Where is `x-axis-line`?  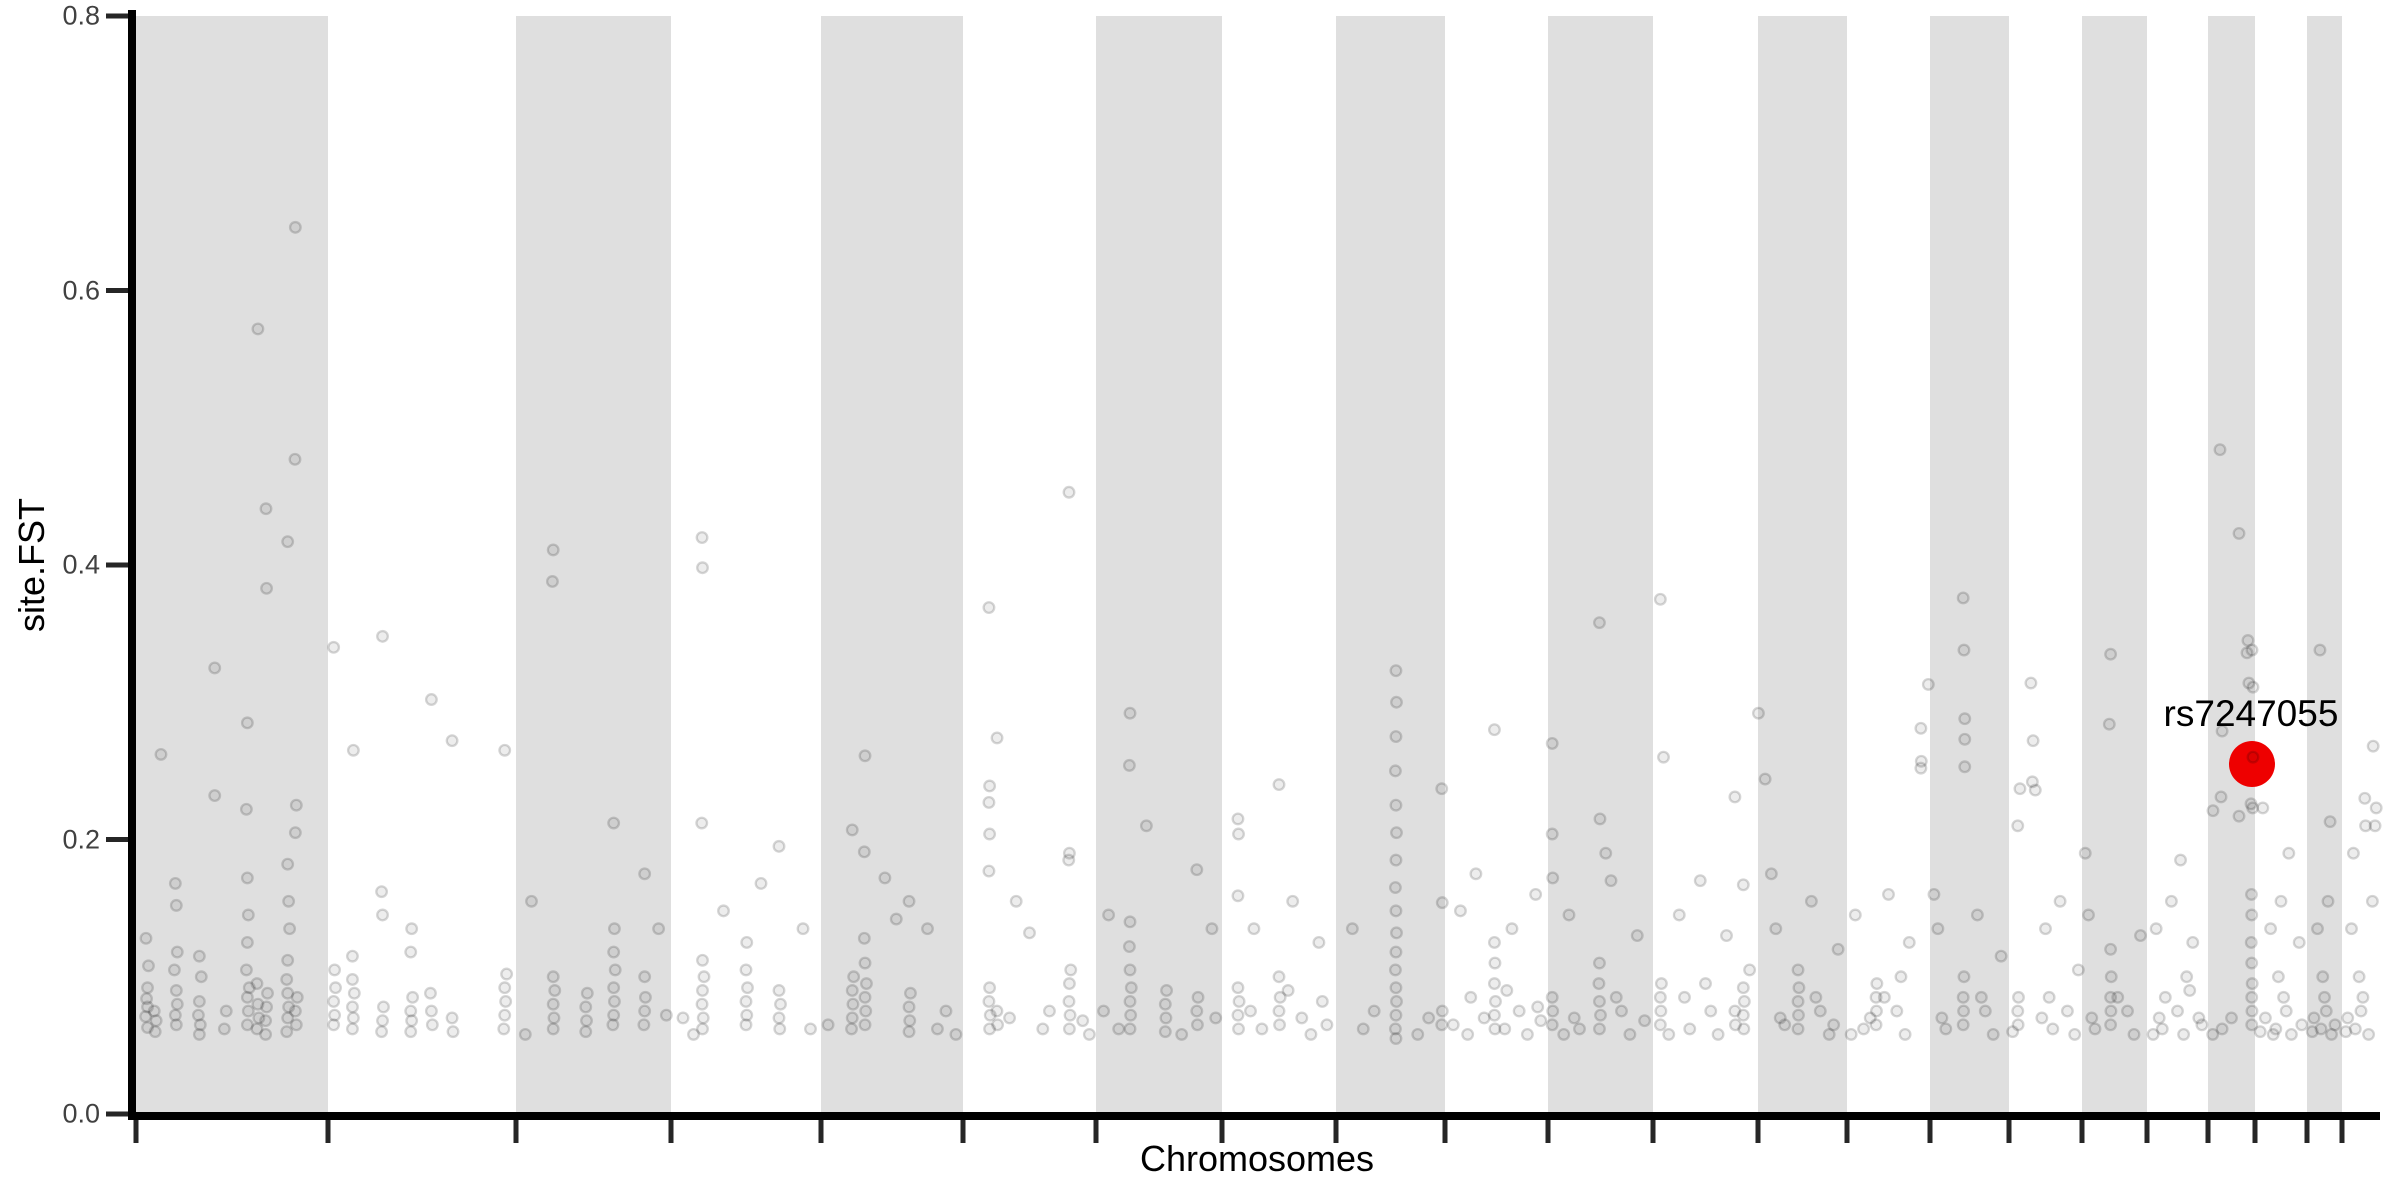
x-axis-line is located at coordinates (1254, 1116).